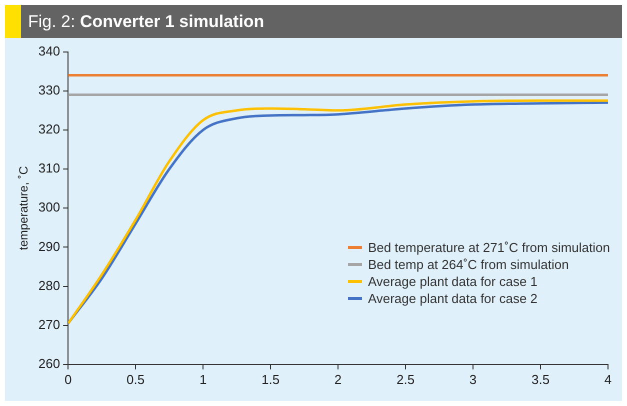 This screenshot has width=627, height=406. What do you see at coordinates (146, 22) in the screenshot?
I see `chart-title: Fig. 2: Converter 1 simulation` at bounding box center [146, 22].